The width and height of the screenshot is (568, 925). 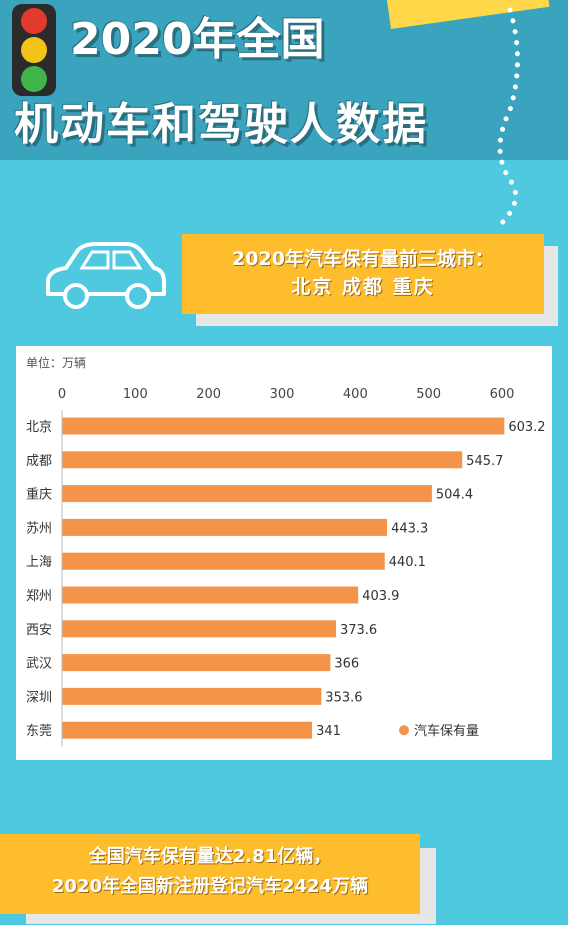 What do you see at coordinates (363, 259) in the screenshot?
I see `banner-top-line1: 2020年汽车保有量前三城市：` at bounding box center [363, 259].